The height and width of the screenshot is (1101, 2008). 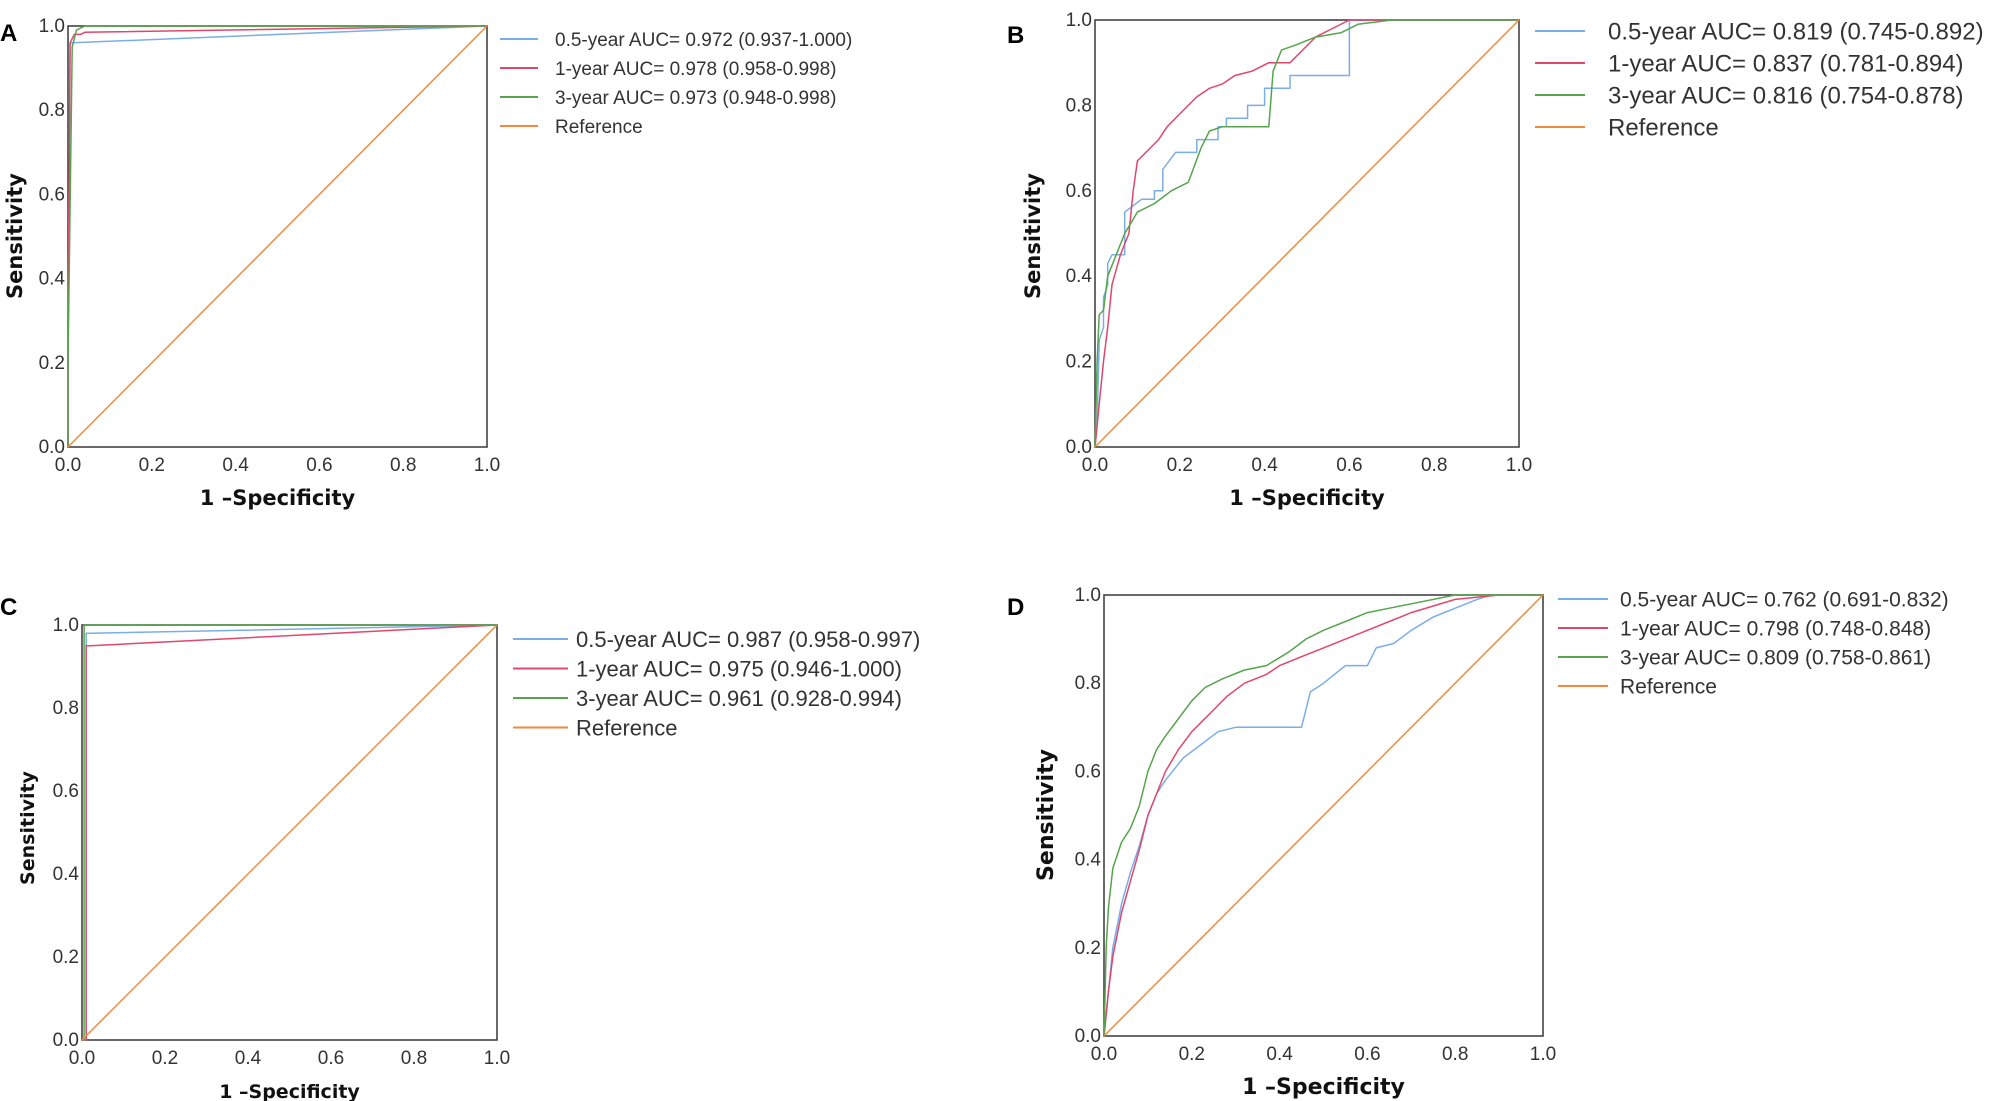 I want to click on legend-label: 3-year AUC= 0.961 (0.928-0.994), so click(x=739, y=698).